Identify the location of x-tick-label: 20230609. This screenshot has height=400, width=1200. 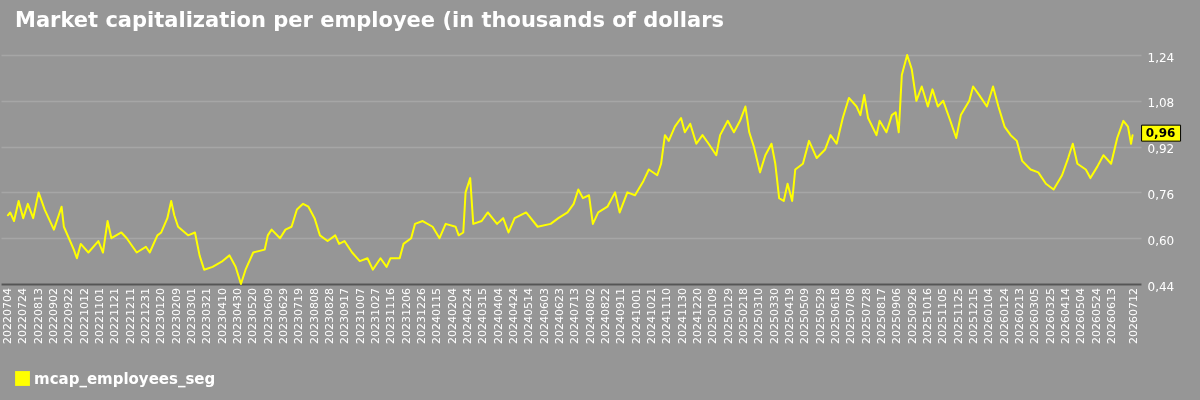
(268, 316).